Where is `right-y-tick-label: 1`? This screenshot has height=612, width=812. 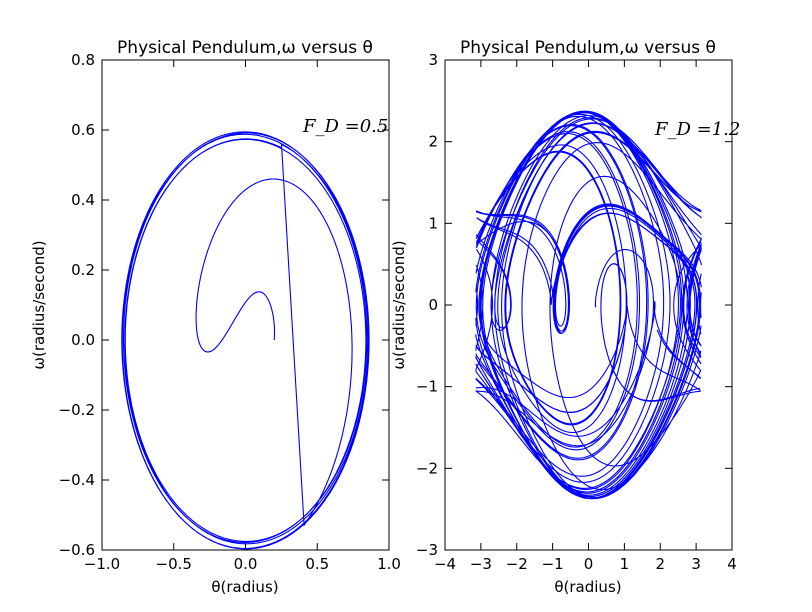
right-y-tick-label: 1 is located at coordinates (433, 223).